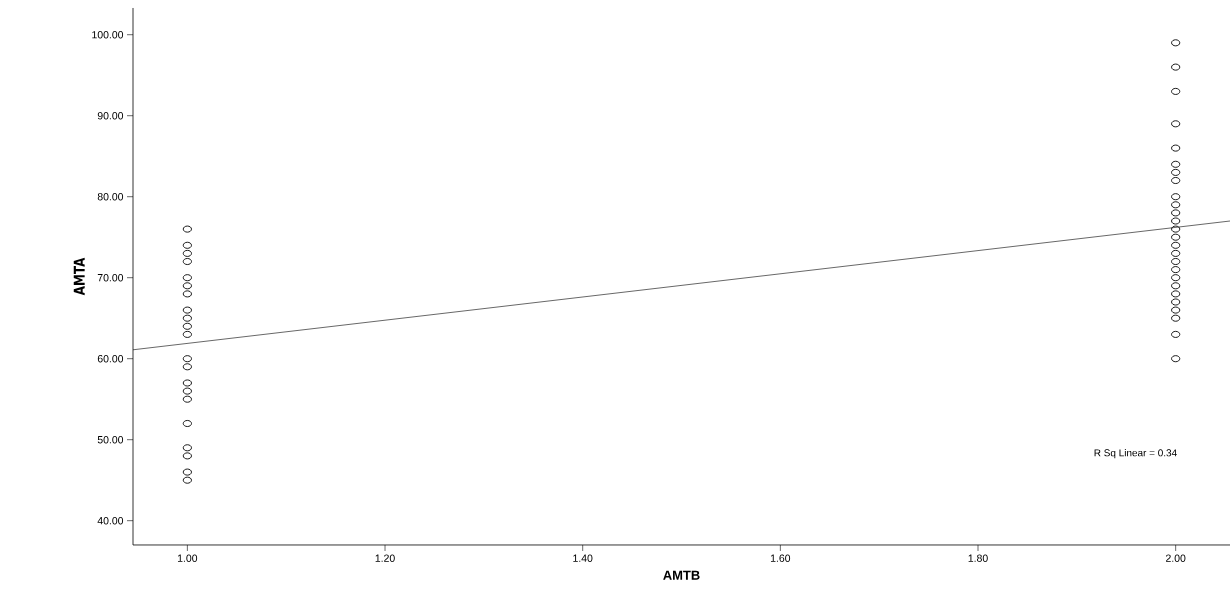  I want to click on y-axis-title: AMTA, so click(79, 276).